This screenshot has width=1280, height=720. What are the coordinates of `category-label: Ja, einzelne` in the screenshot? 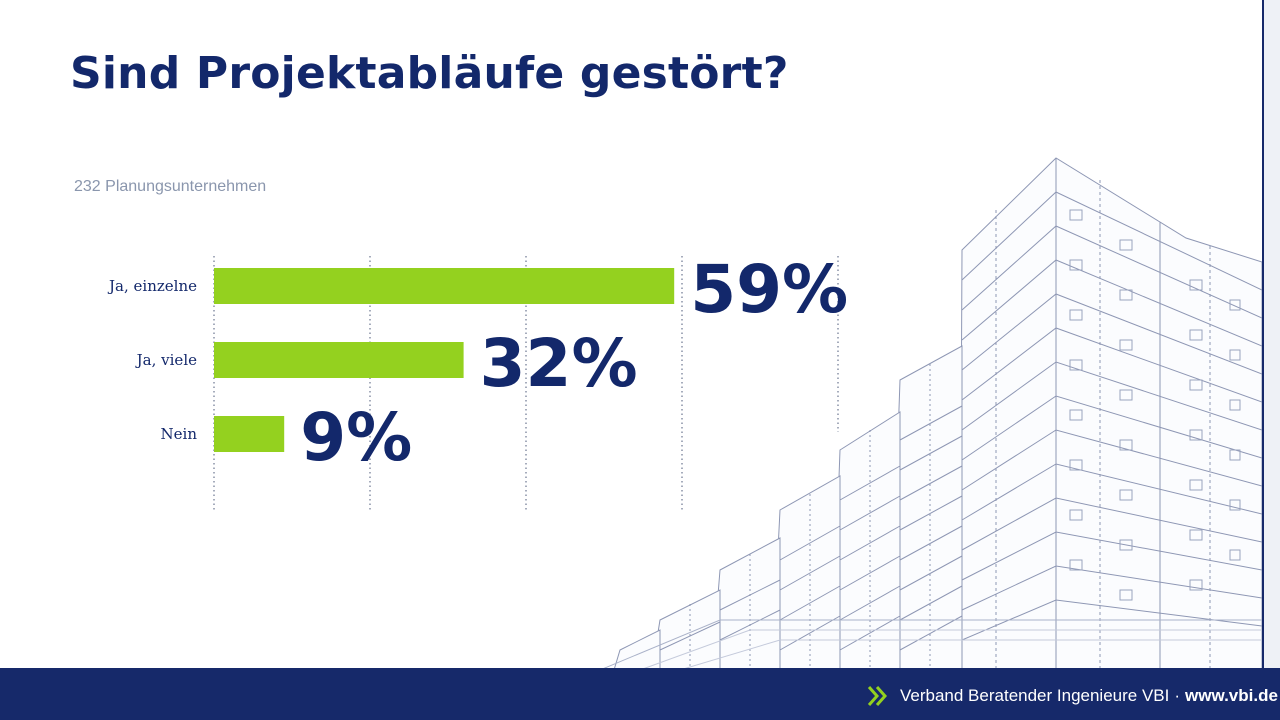 It's located at (152, 286).